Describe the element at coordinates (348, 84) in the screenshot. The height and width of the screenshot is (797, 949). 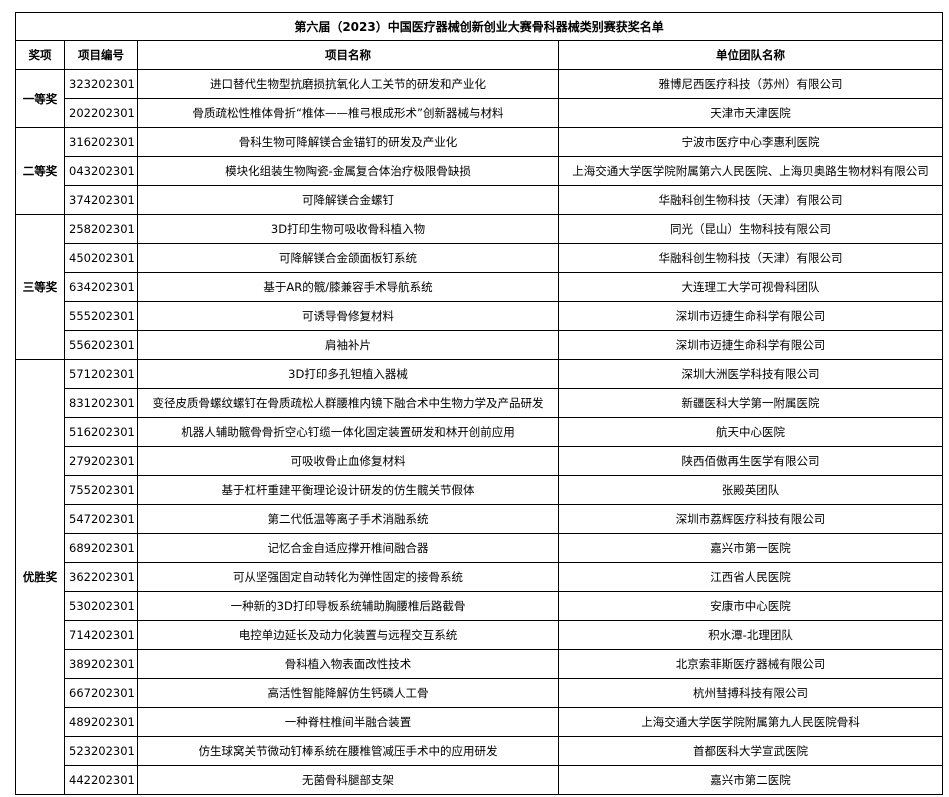
I see `project-cell: 进口替代生物型抗磨损抗氧化人工关节的研发和产业化` at that location.